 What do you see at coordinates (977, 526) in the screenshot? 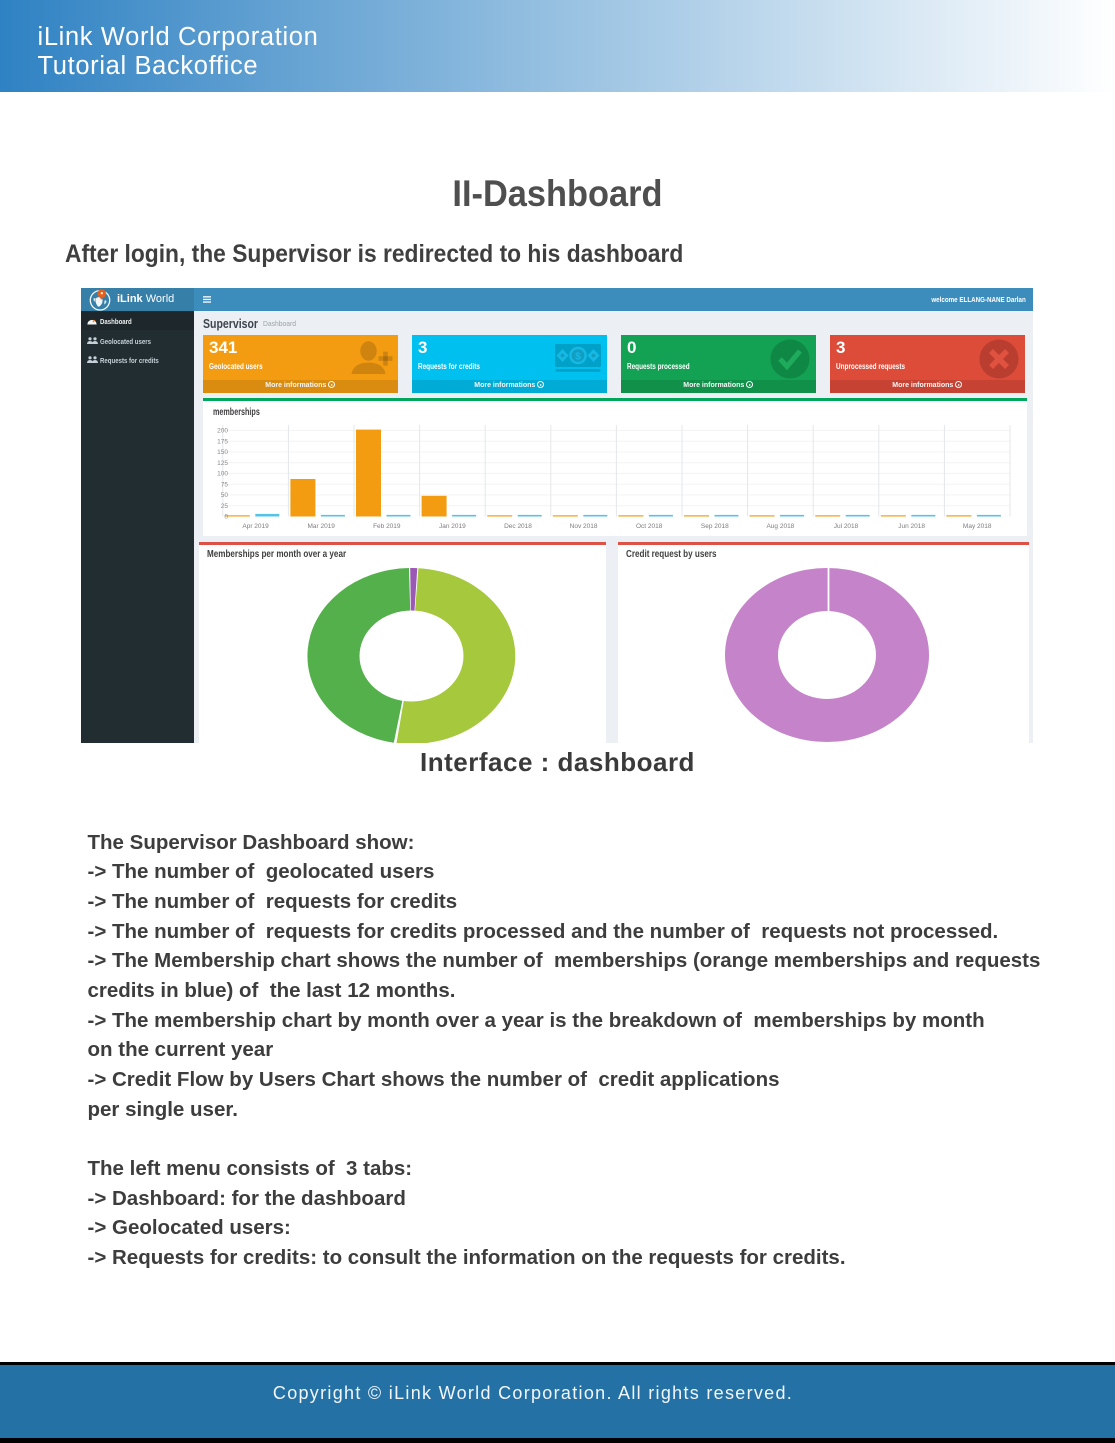
I see `svg-text: May 2018` at bounding box center [977, 526].